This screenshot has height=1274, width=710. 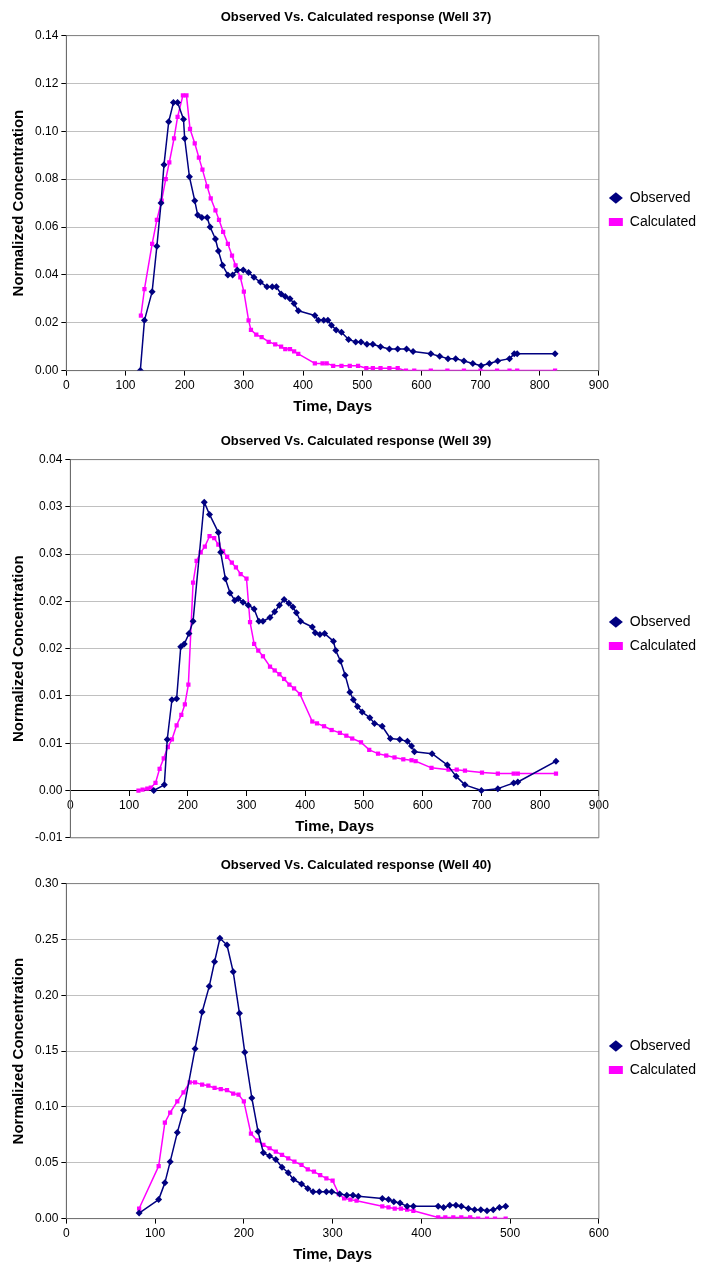 What do you see at coordinates (356, 865) in the screenshot?
I see `chart-title: Observed Vs. Calculated response (Well 40)` at bounding box center [356, 865].